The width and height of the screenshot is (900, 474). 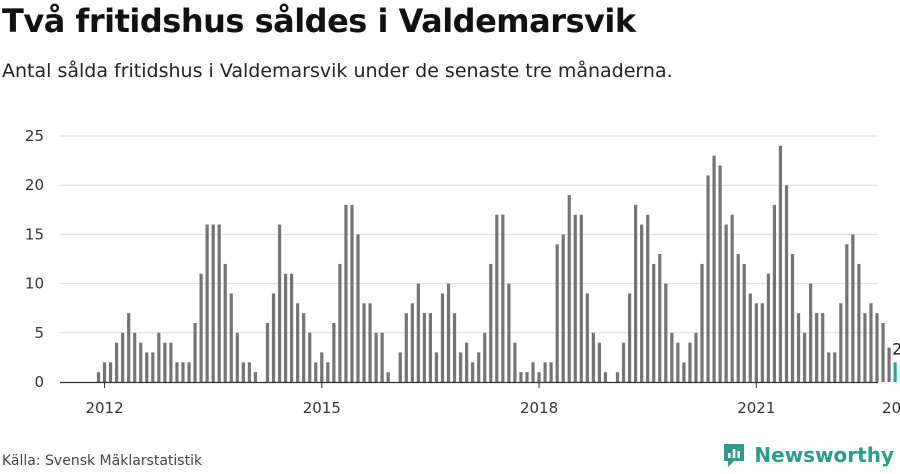 What do you see at coordinates (756, 408) in the screenshot?
I see `x-tick-label: 2021` at bounding box center [756, 408].